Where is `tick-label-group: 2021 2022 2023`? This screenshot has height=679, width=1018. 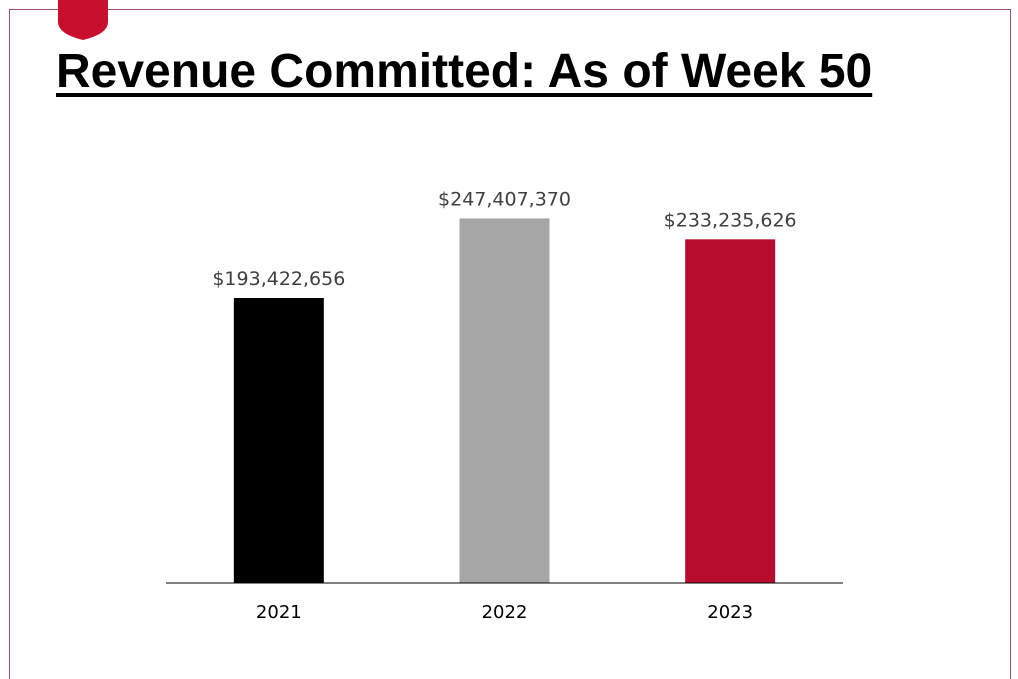 tick-label-group: 2021 2022 2023 is located at coordinates (504, 612).